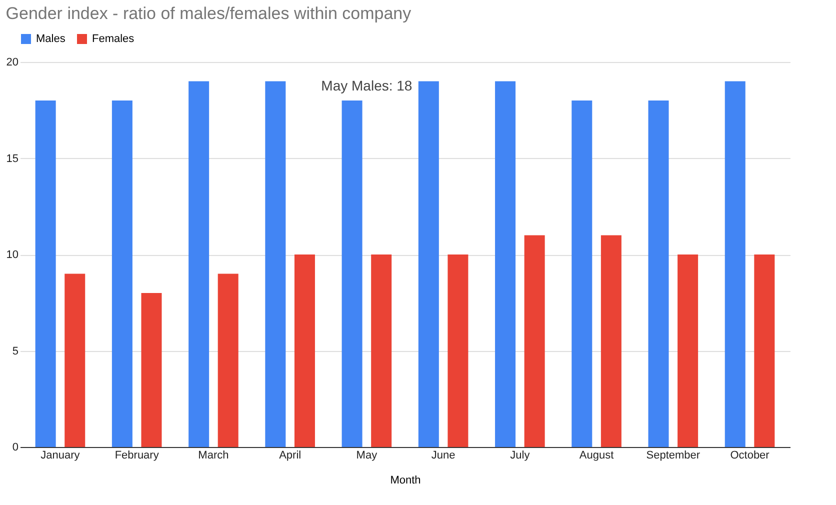 The height and width of the screenshot is (505, 836). I want to click on x-tick-label: June, so click(443, 456).